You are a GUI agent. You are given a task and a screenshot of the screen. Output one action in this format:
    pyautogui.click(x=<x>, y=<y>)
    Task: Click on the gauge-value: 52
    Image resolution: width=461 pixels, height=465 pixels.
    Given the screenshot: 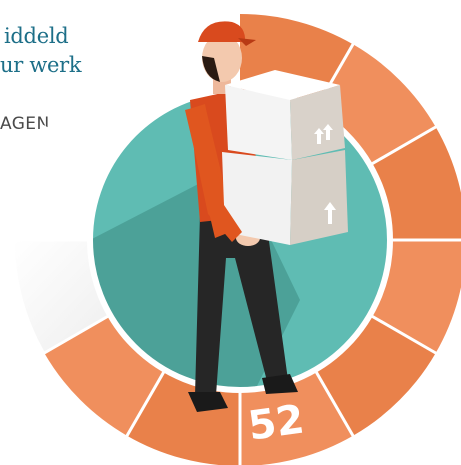 What is the action you would take?
    pyautogui.click(x=276, y=422)
    